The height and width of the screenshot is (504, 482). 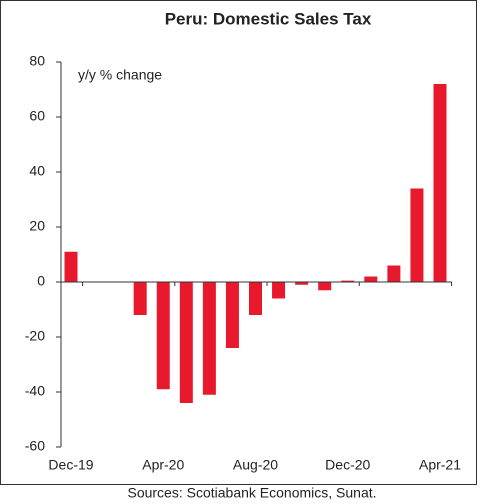 I want to click on x-tick-label: Apr-20, so click(x=163, y=465).